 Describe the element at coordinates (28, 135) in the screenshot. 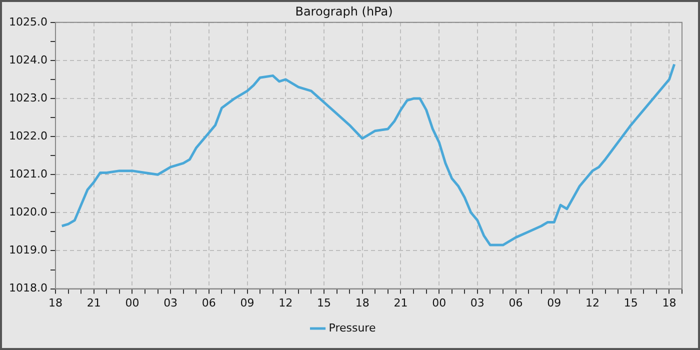

I see `y-tick-label: 1022.0` at that location.